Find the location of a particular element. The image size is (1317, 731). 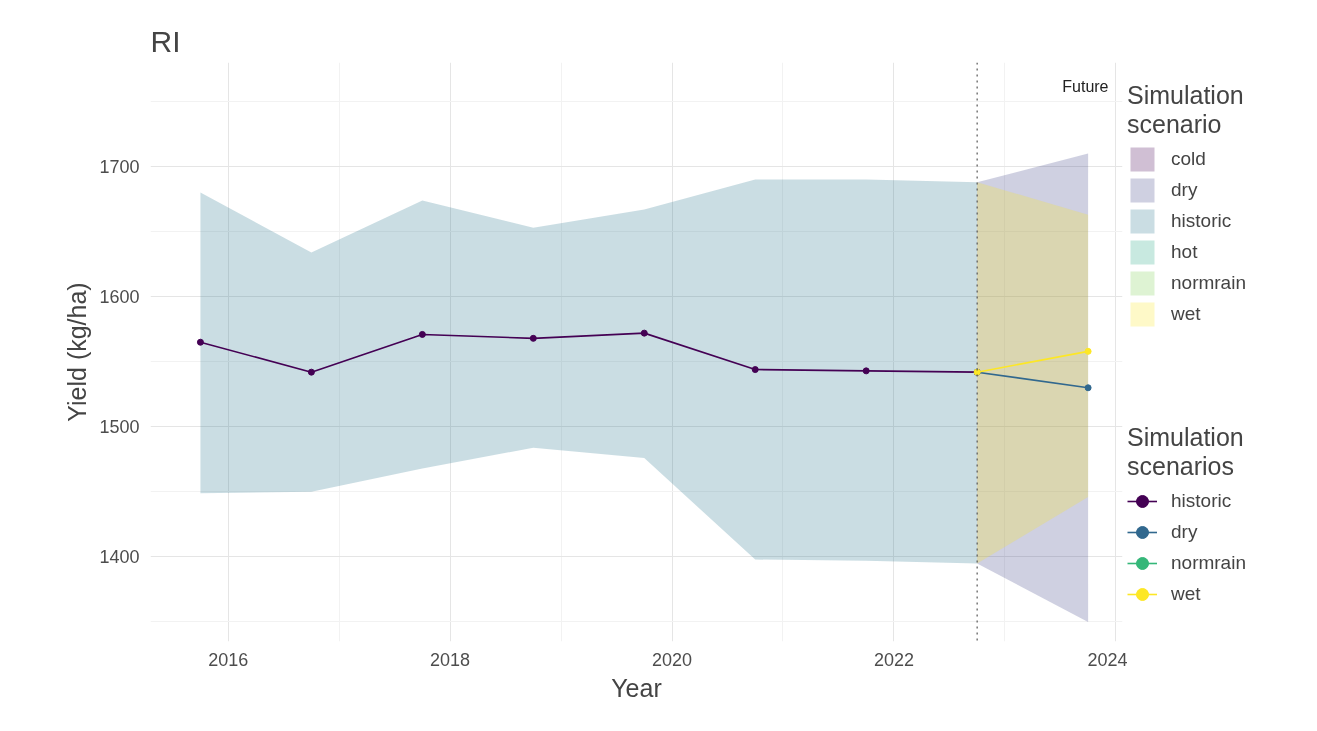

legend-label: hot is located at coordinates (1184, 252).